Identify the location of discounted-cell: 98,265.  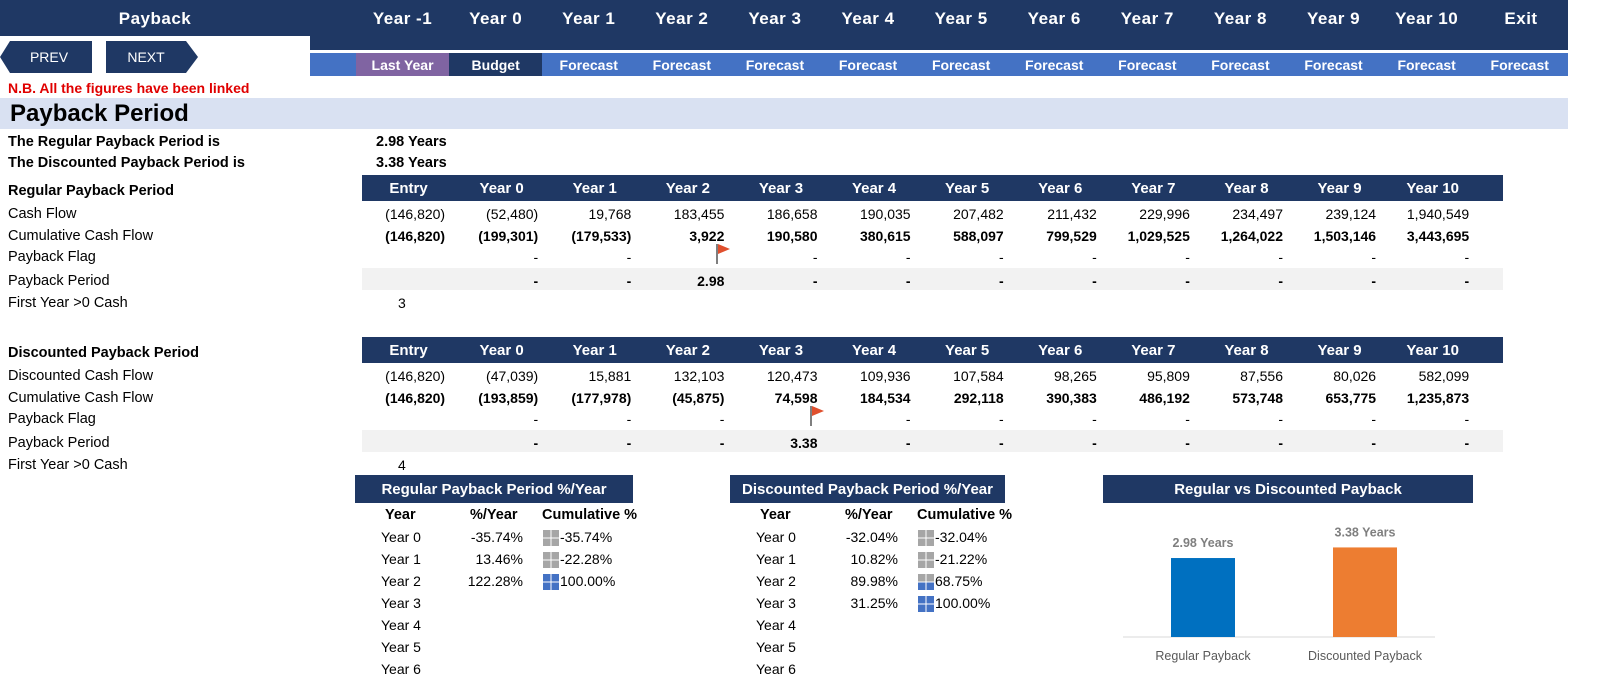
(1075, 376).